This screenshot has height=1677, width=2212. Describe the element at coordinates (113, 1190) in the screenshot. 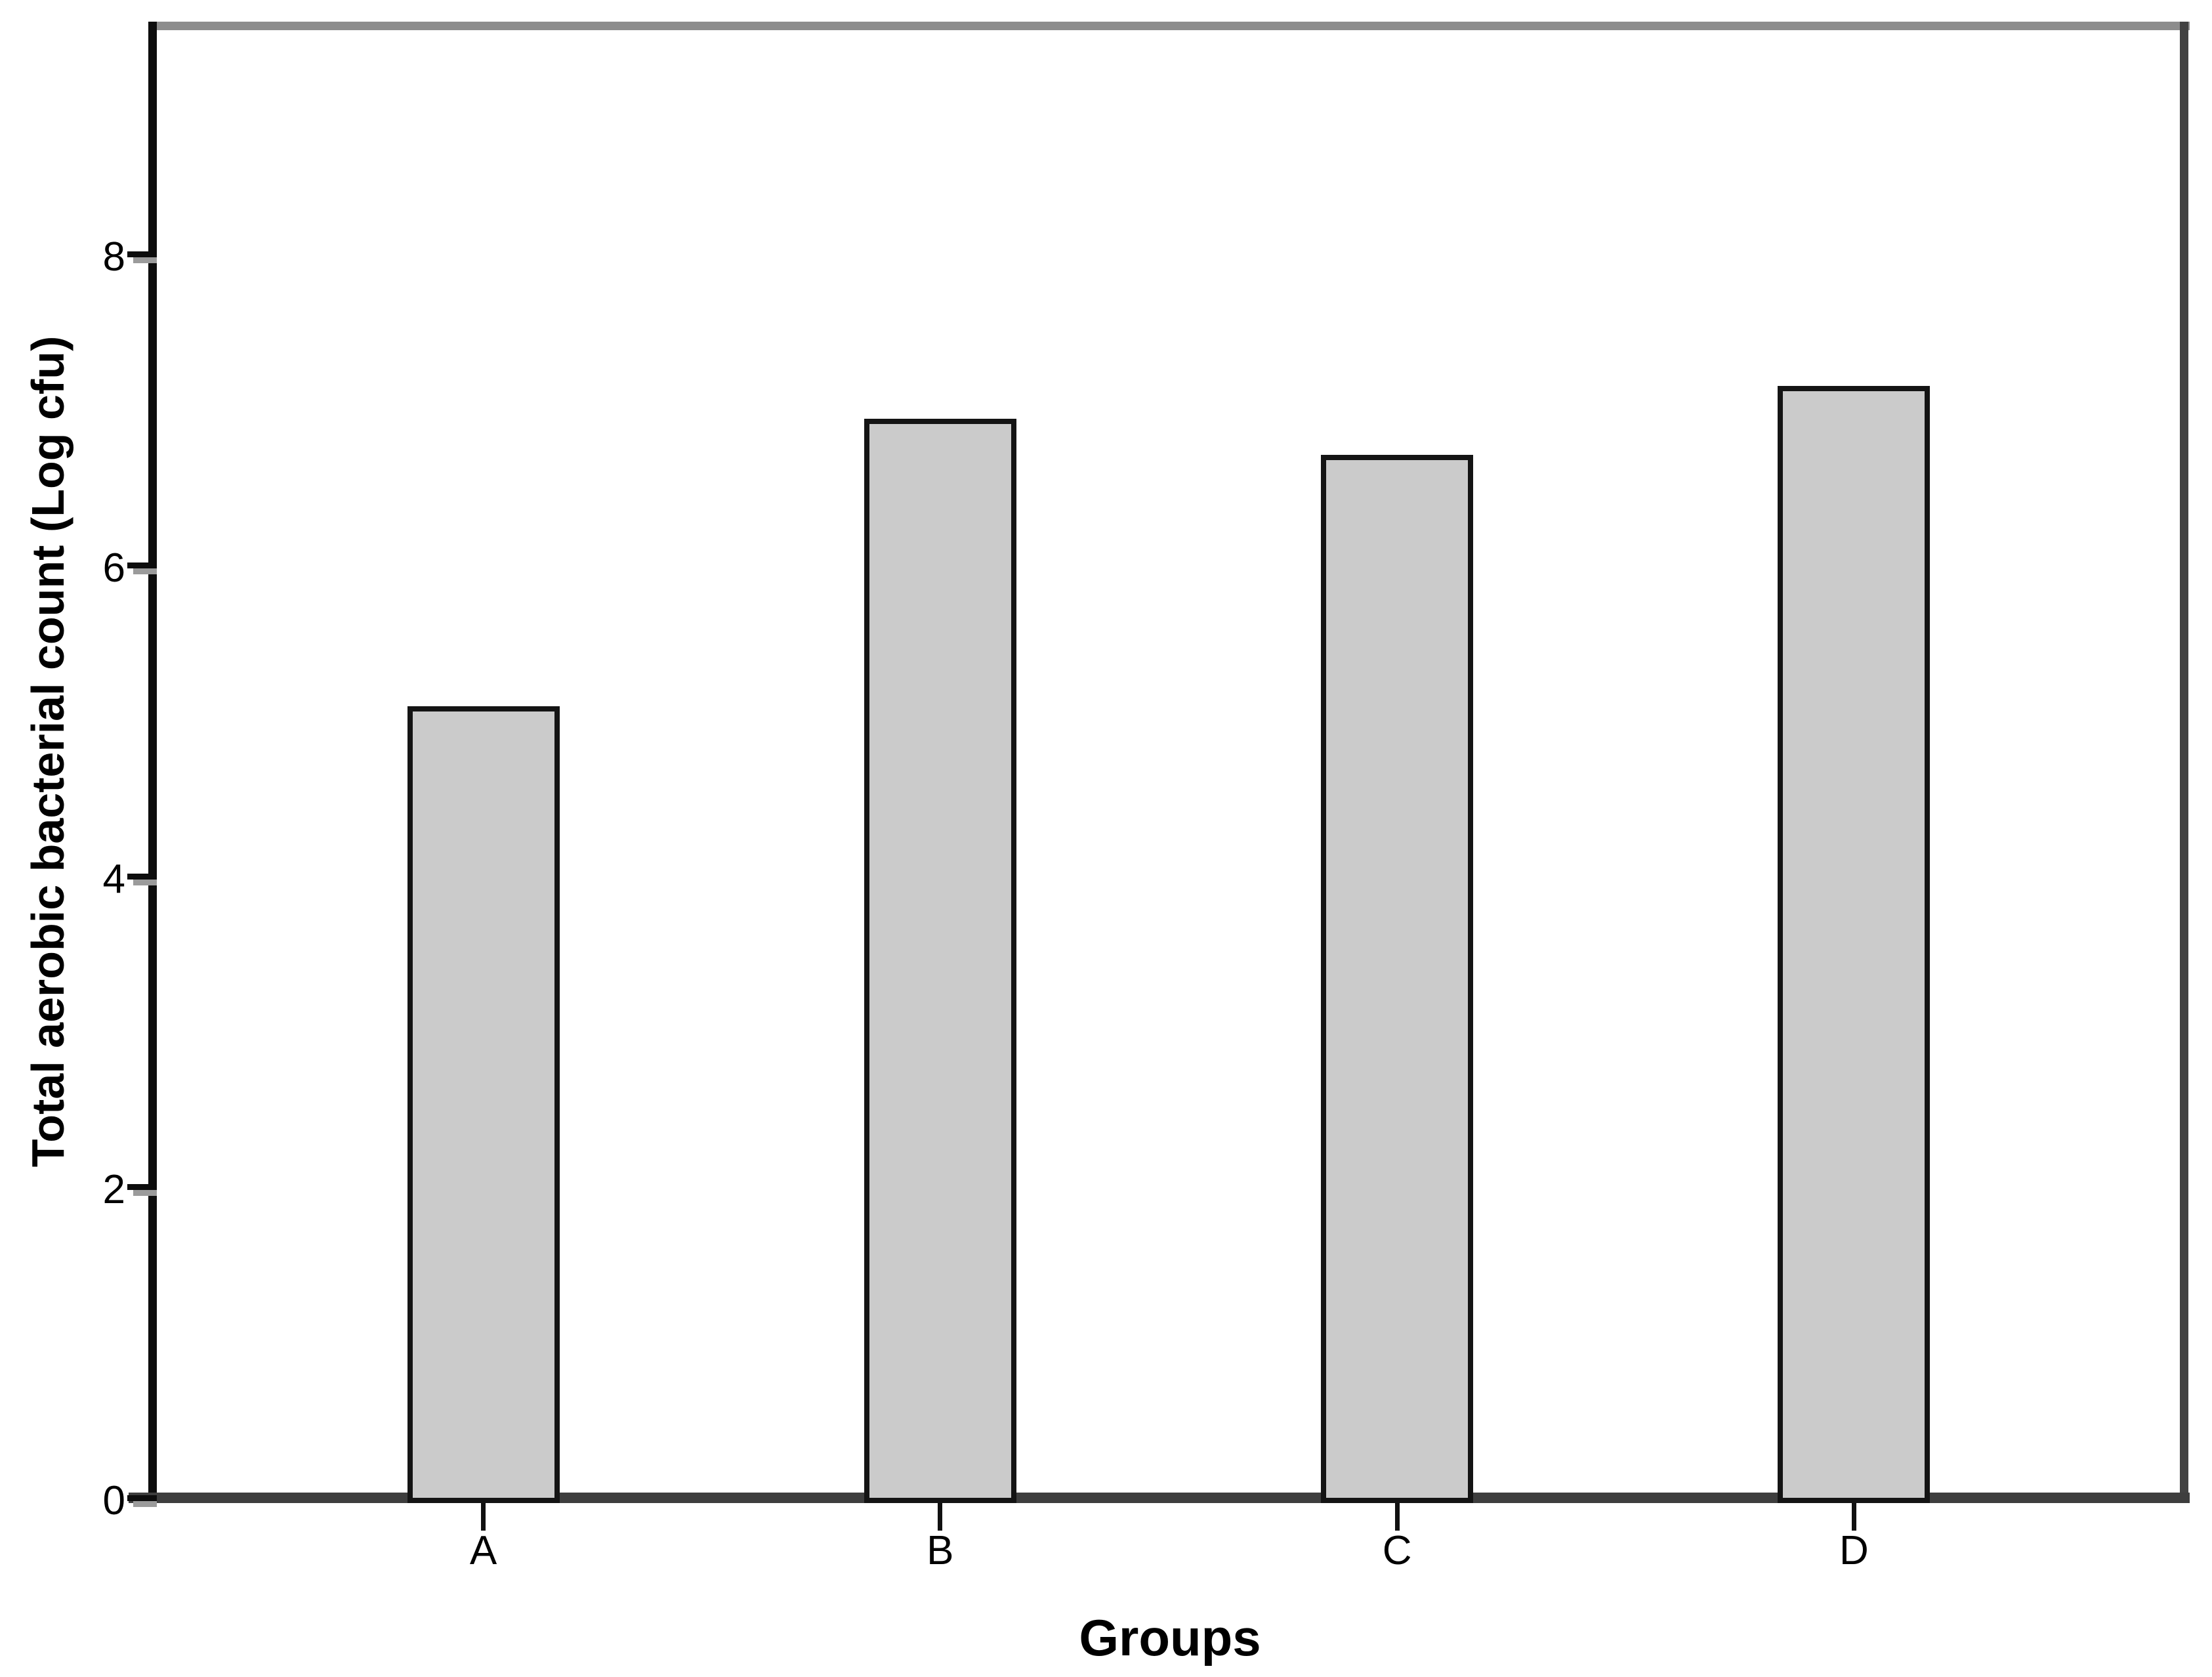

I see `y-tick-label: 2` at that location.